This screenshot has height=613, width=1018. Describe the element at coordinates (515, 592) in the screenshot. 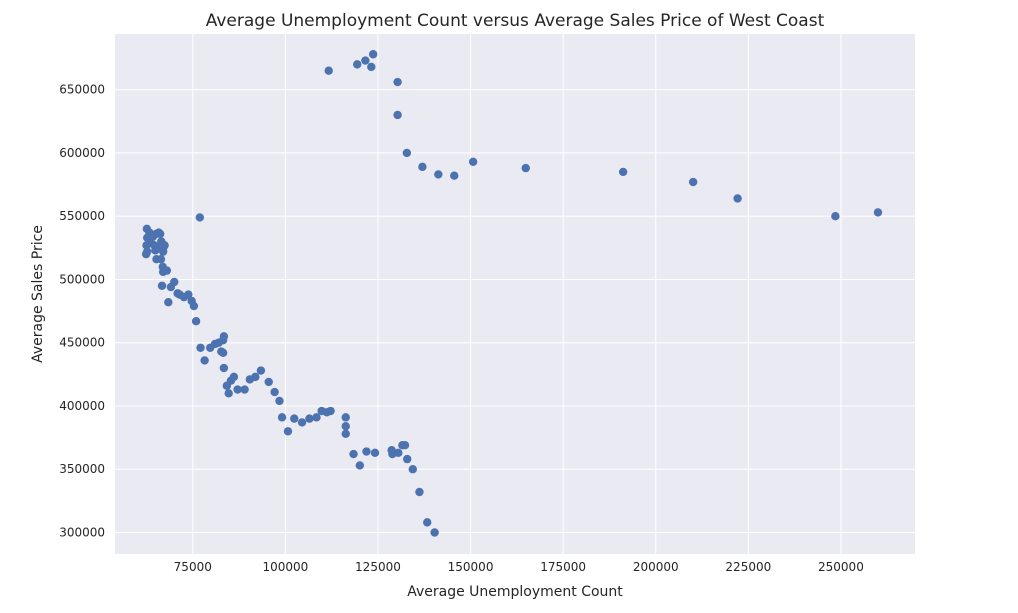

I see `x-axis-label: Average Unemployment Count` at that location.